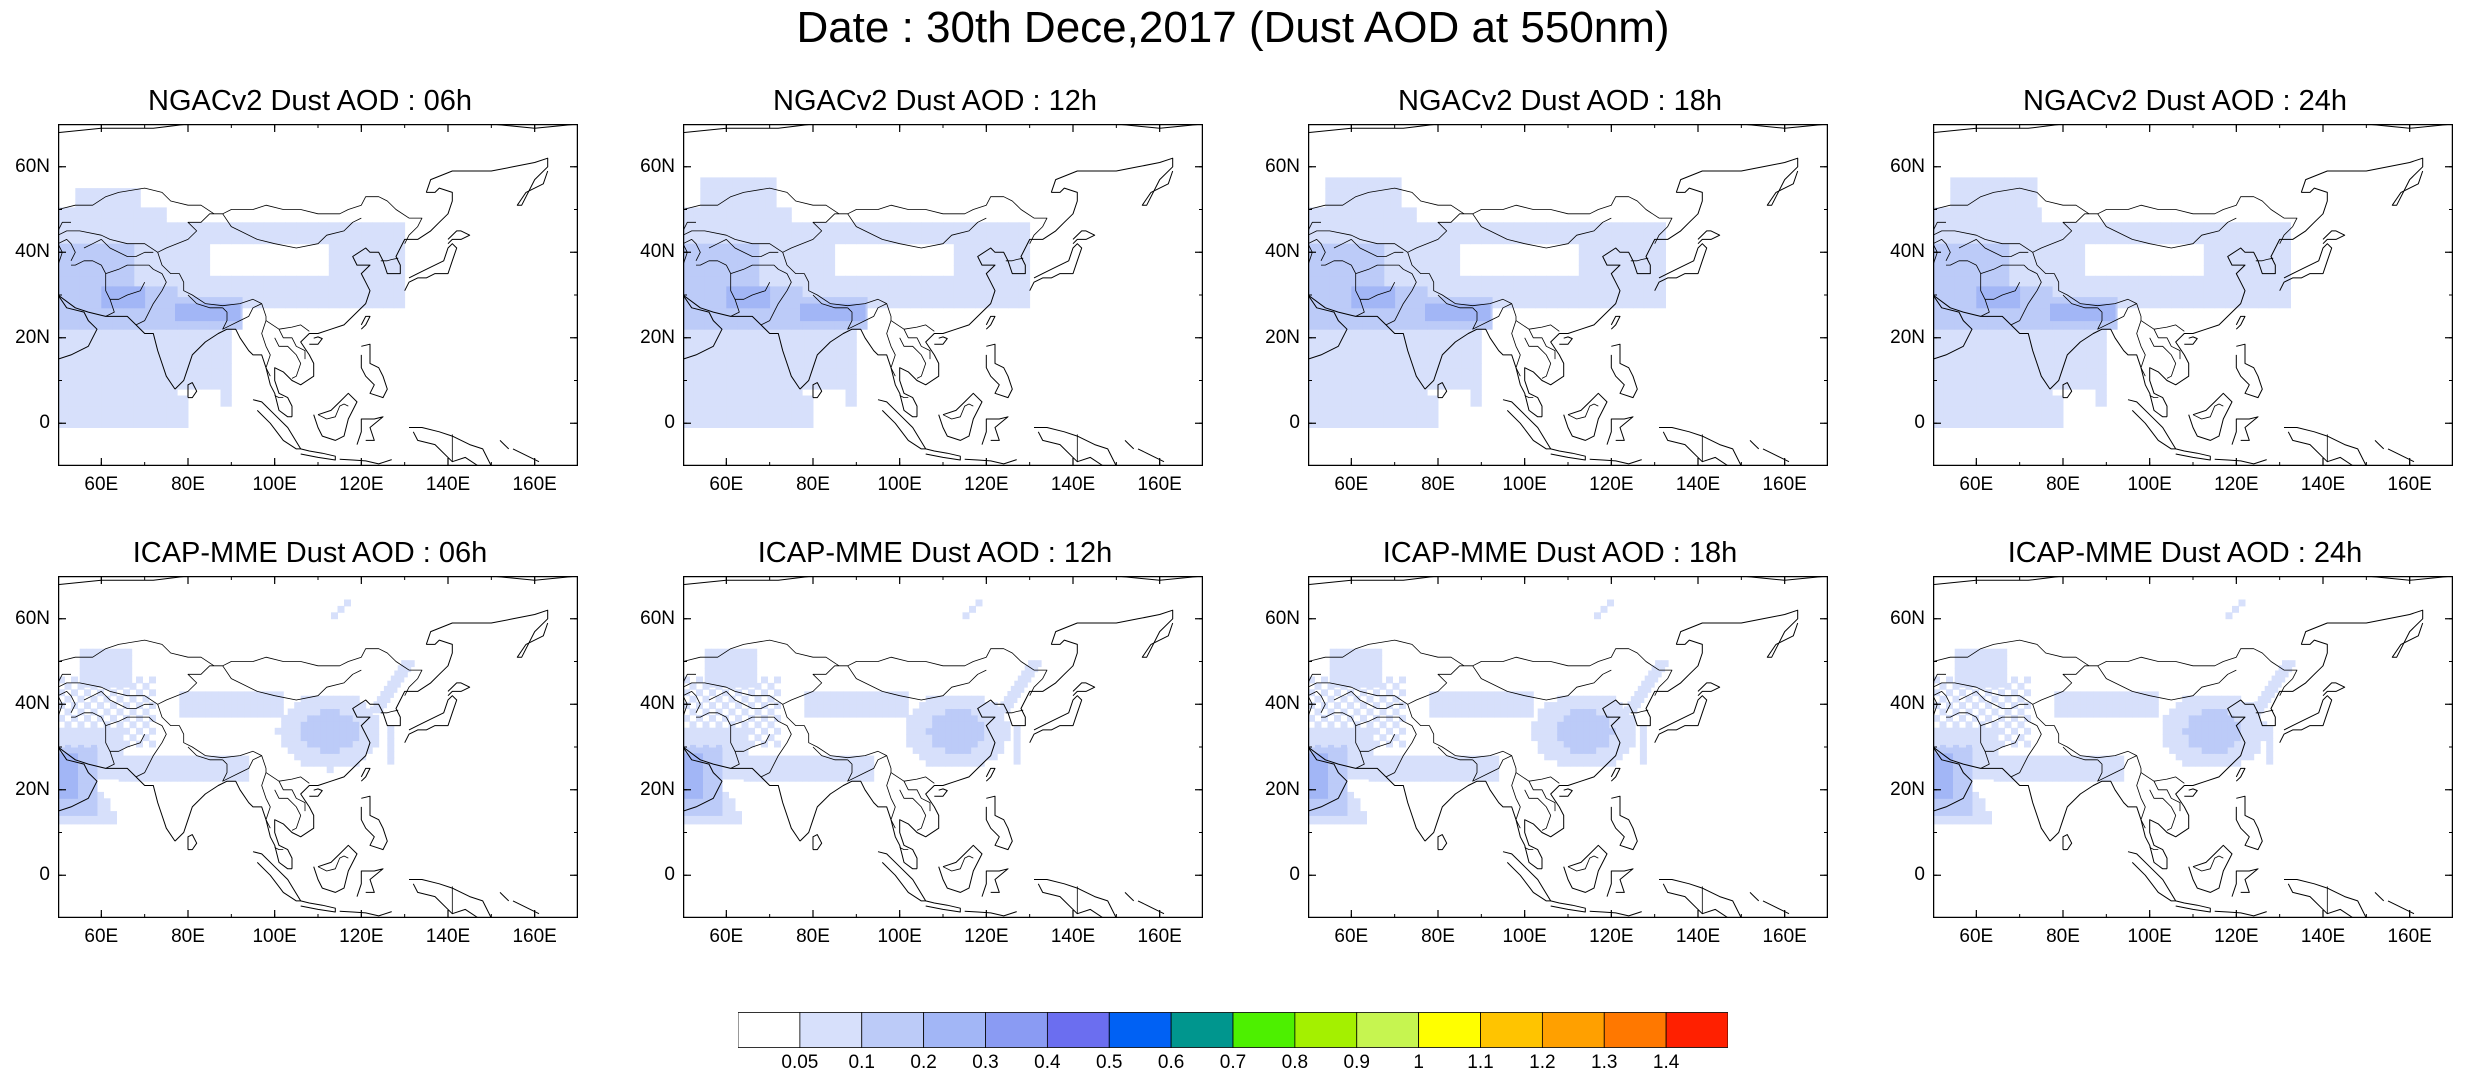  Describe the element at coordinates (101, 937) in the screenshot. I see `lon-tick-label: 60E` at that location.